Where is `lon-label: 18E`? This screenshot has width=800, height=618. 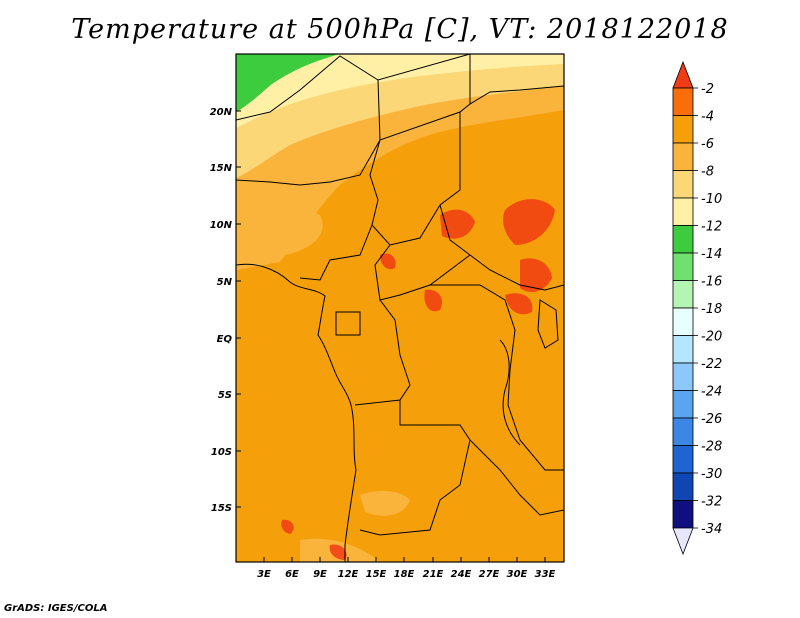
lon-label: 18E is located at coordinates (404, 574).